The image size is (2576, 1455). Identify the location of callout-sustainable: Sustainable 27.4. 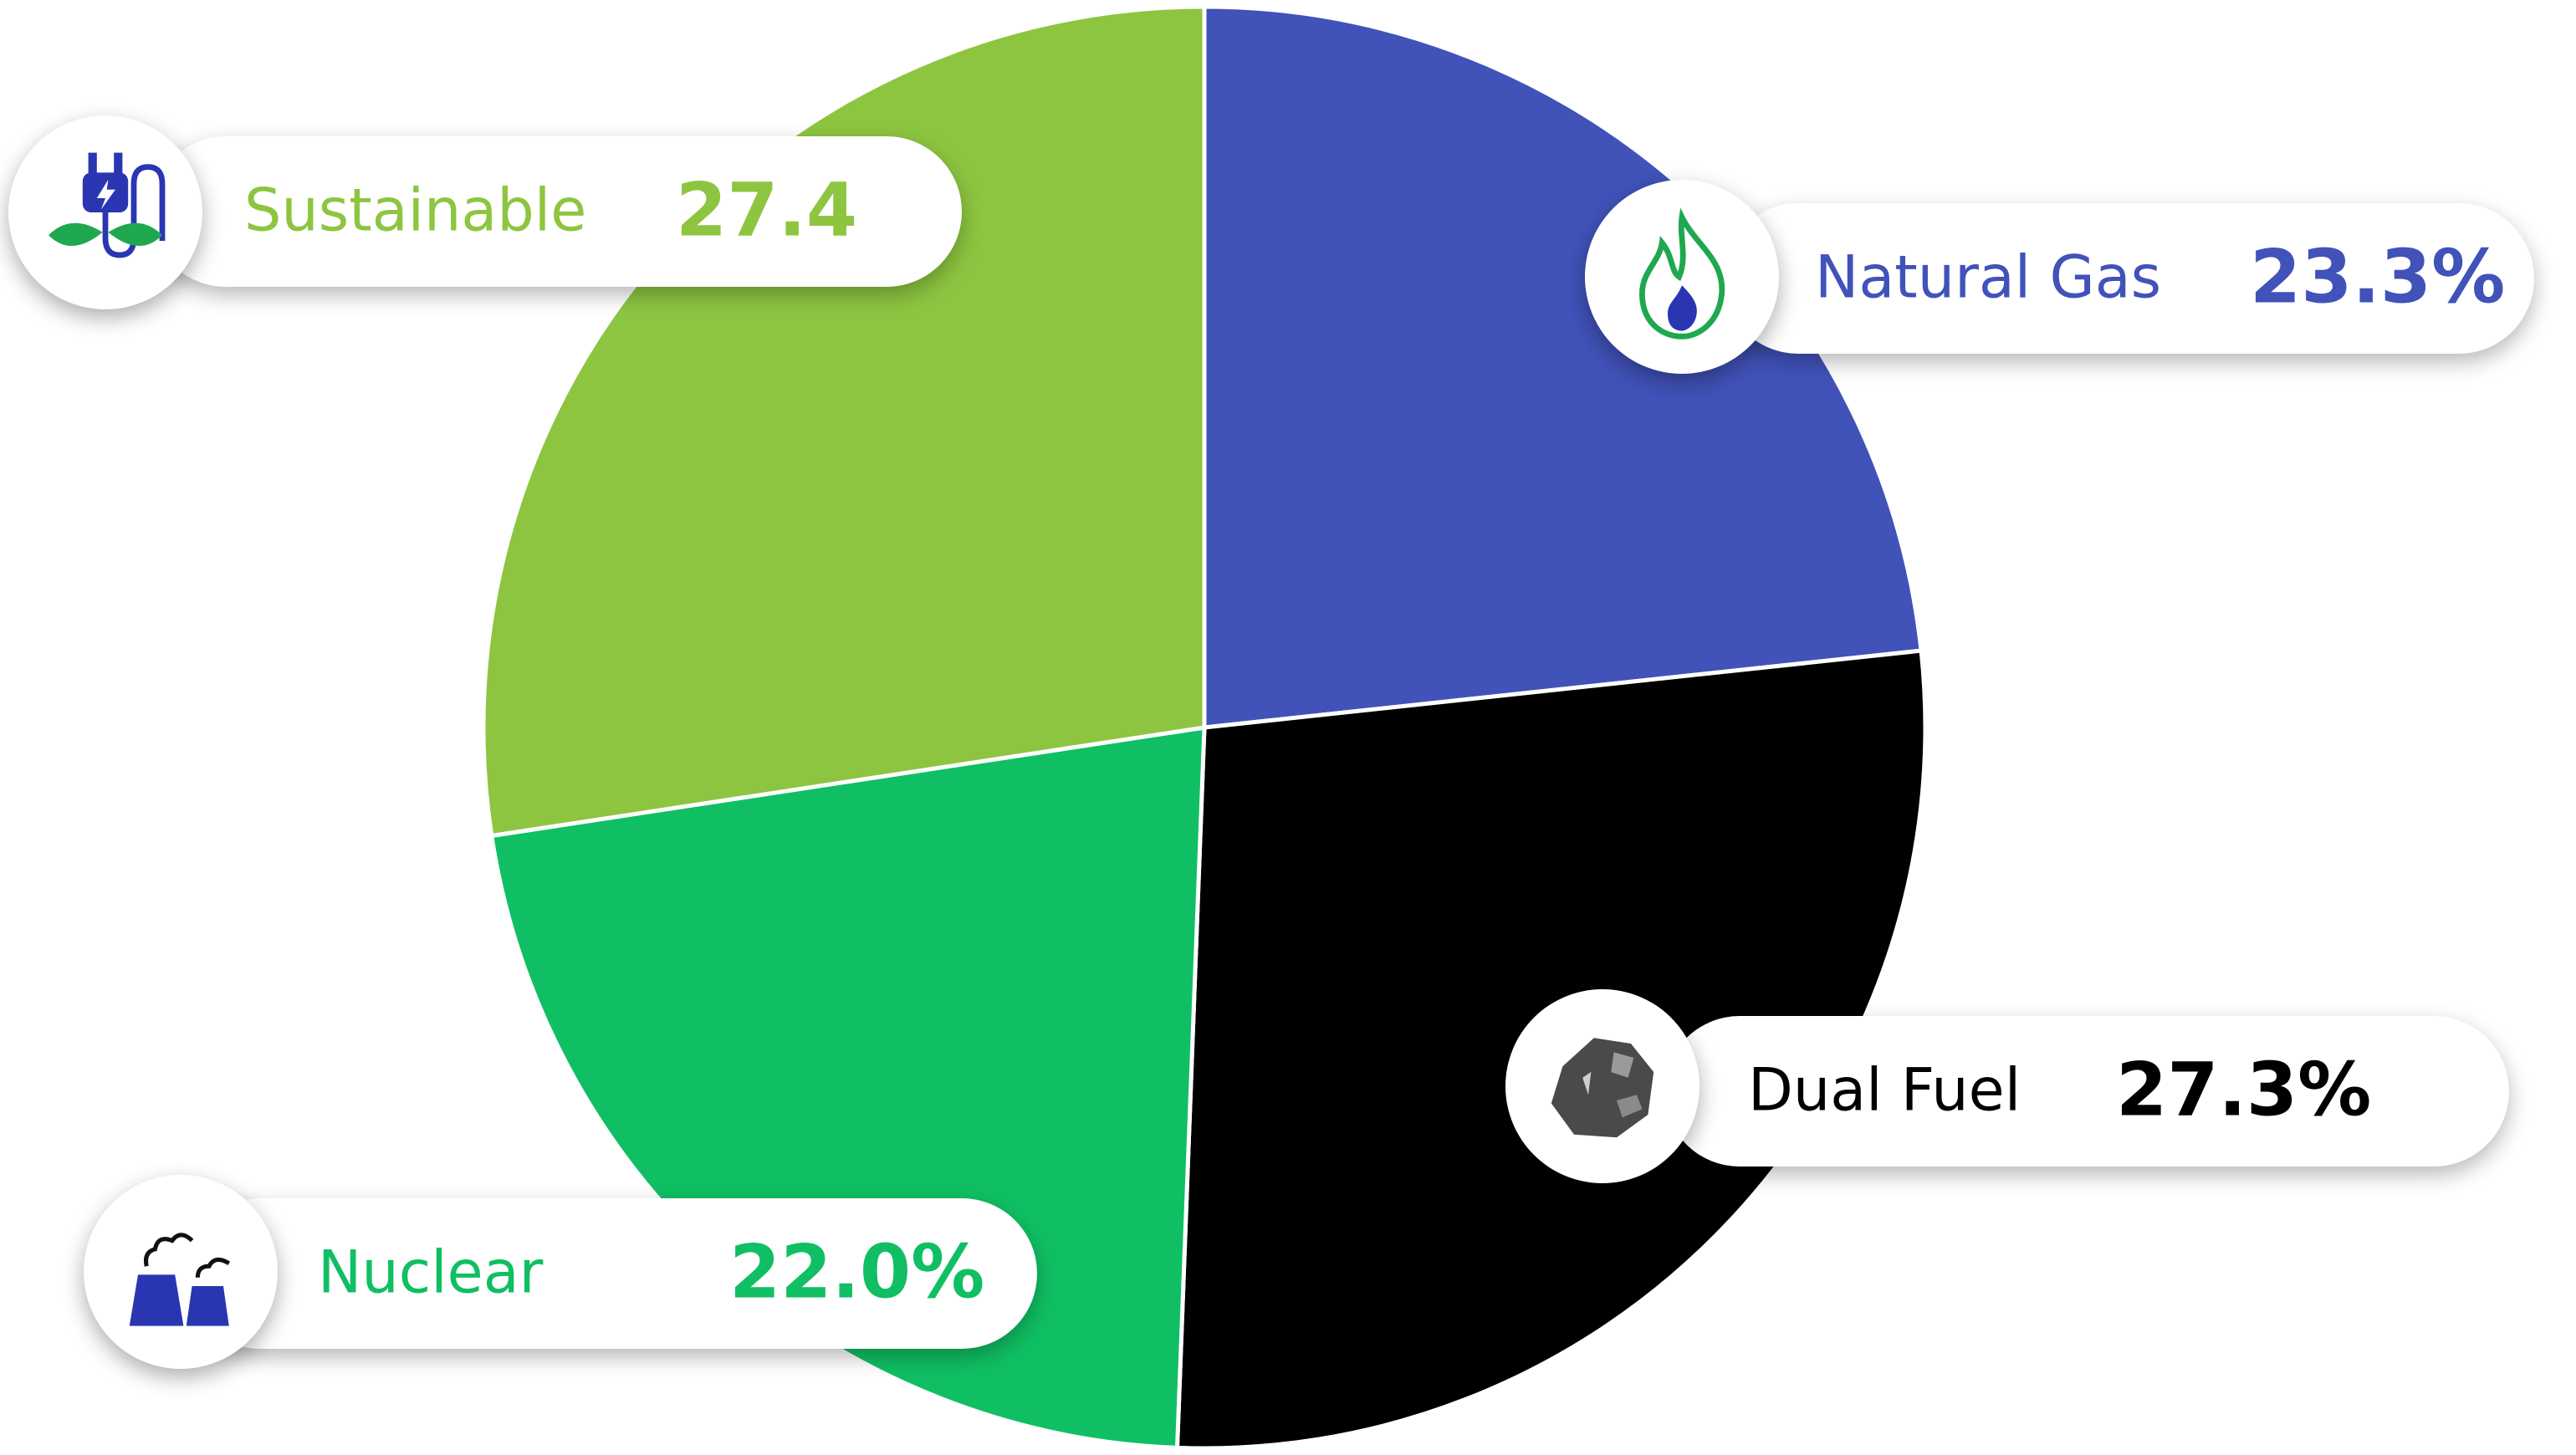
(556, 211).